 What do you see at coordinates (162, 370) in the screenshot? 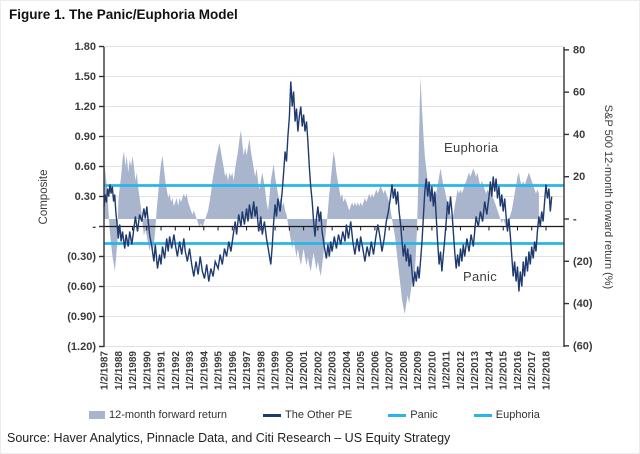
I see `x-axis-tick-label: 1/2/1991` at bounding box center [162, 370].